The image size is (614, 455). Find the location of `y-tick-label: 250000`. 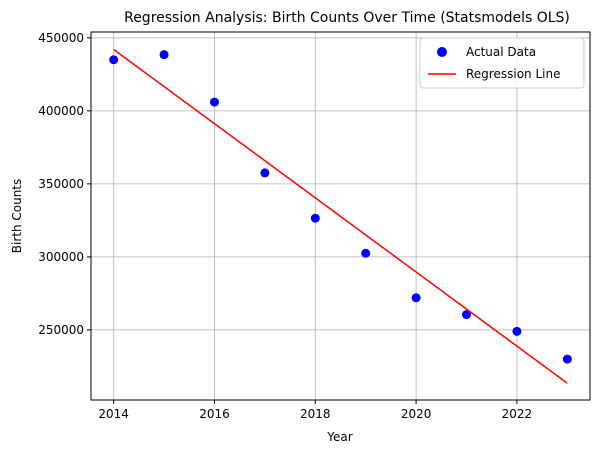

y-tick-label: 250000 is located at coordinates (61, 330).